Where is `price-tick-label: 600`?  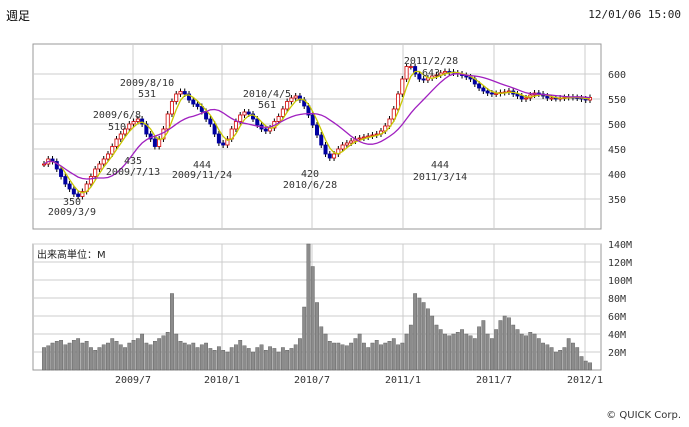
price-tick-label: 600 is located at coordinates (617, 75).